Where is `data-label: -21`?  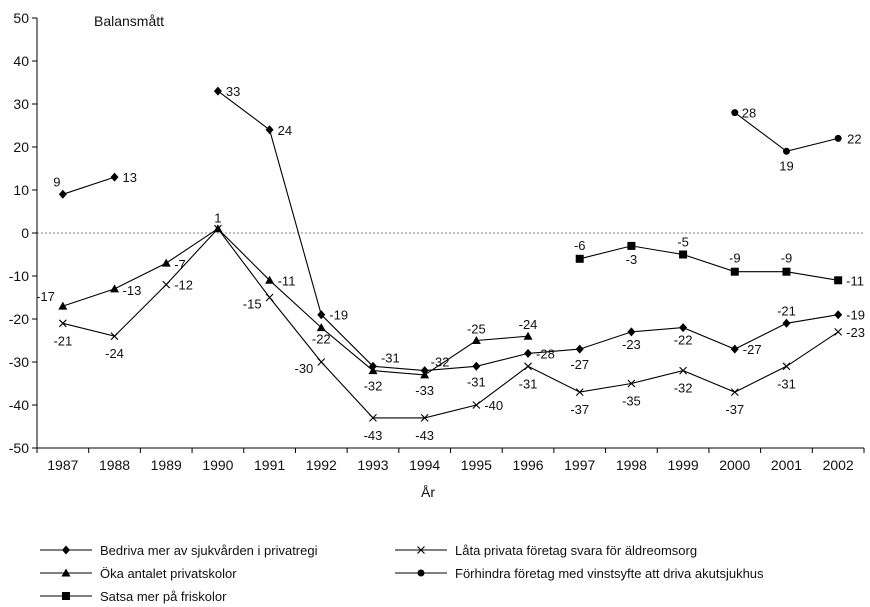
data-label: -21 is located at coordinates (62, 340).